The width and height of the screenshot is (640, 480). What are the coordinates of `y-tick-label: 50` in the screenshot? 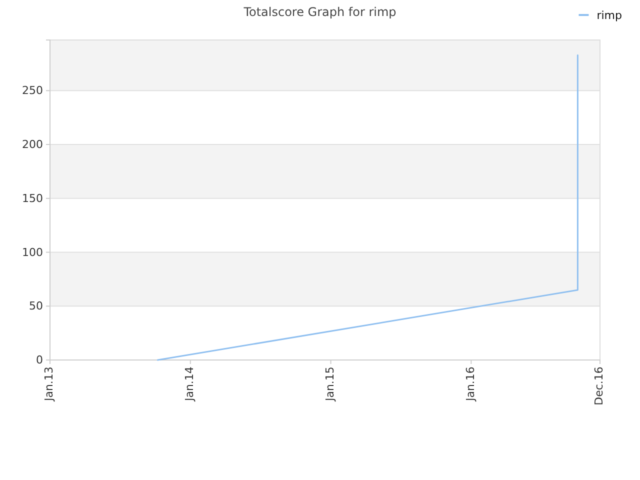 It's located at (36, 306).